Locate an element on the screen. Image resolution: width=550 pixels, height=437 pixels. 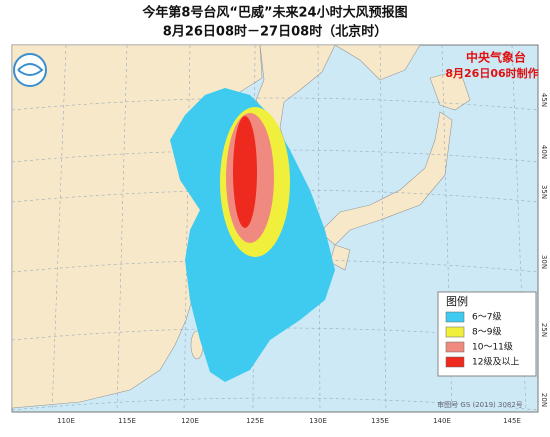
logo is located at coordinates (30, 70).